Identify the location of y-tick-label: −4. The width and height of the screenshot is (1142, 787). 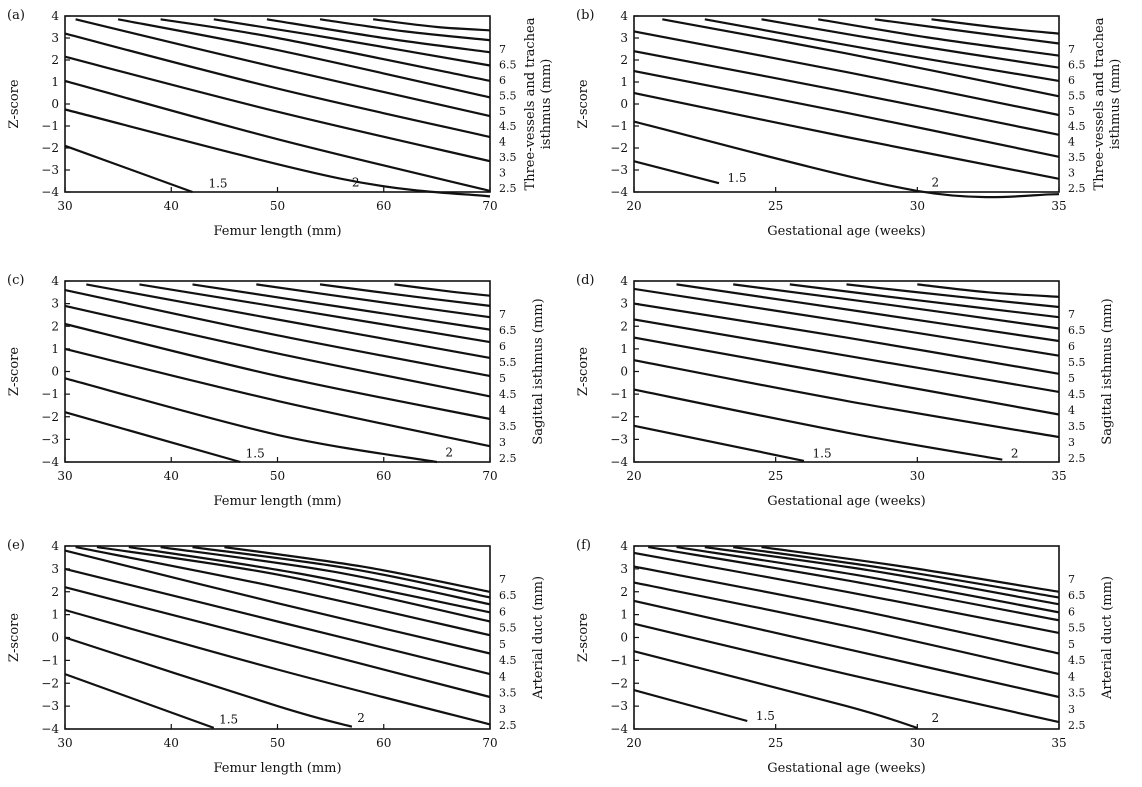
(50, 729).